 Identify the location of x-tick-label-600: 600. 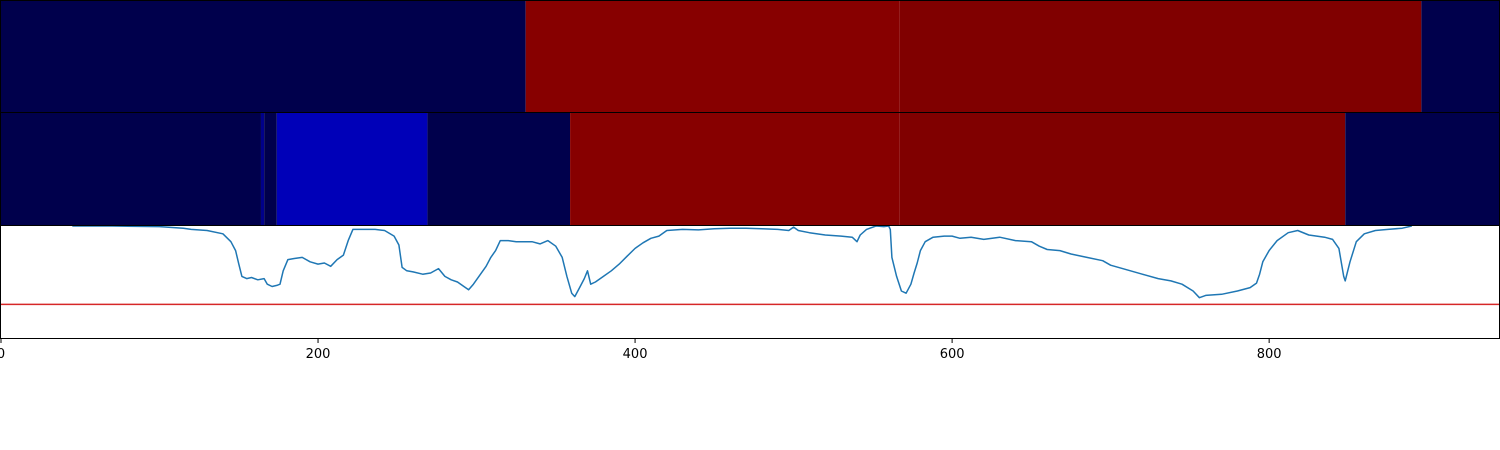
(952, 354).